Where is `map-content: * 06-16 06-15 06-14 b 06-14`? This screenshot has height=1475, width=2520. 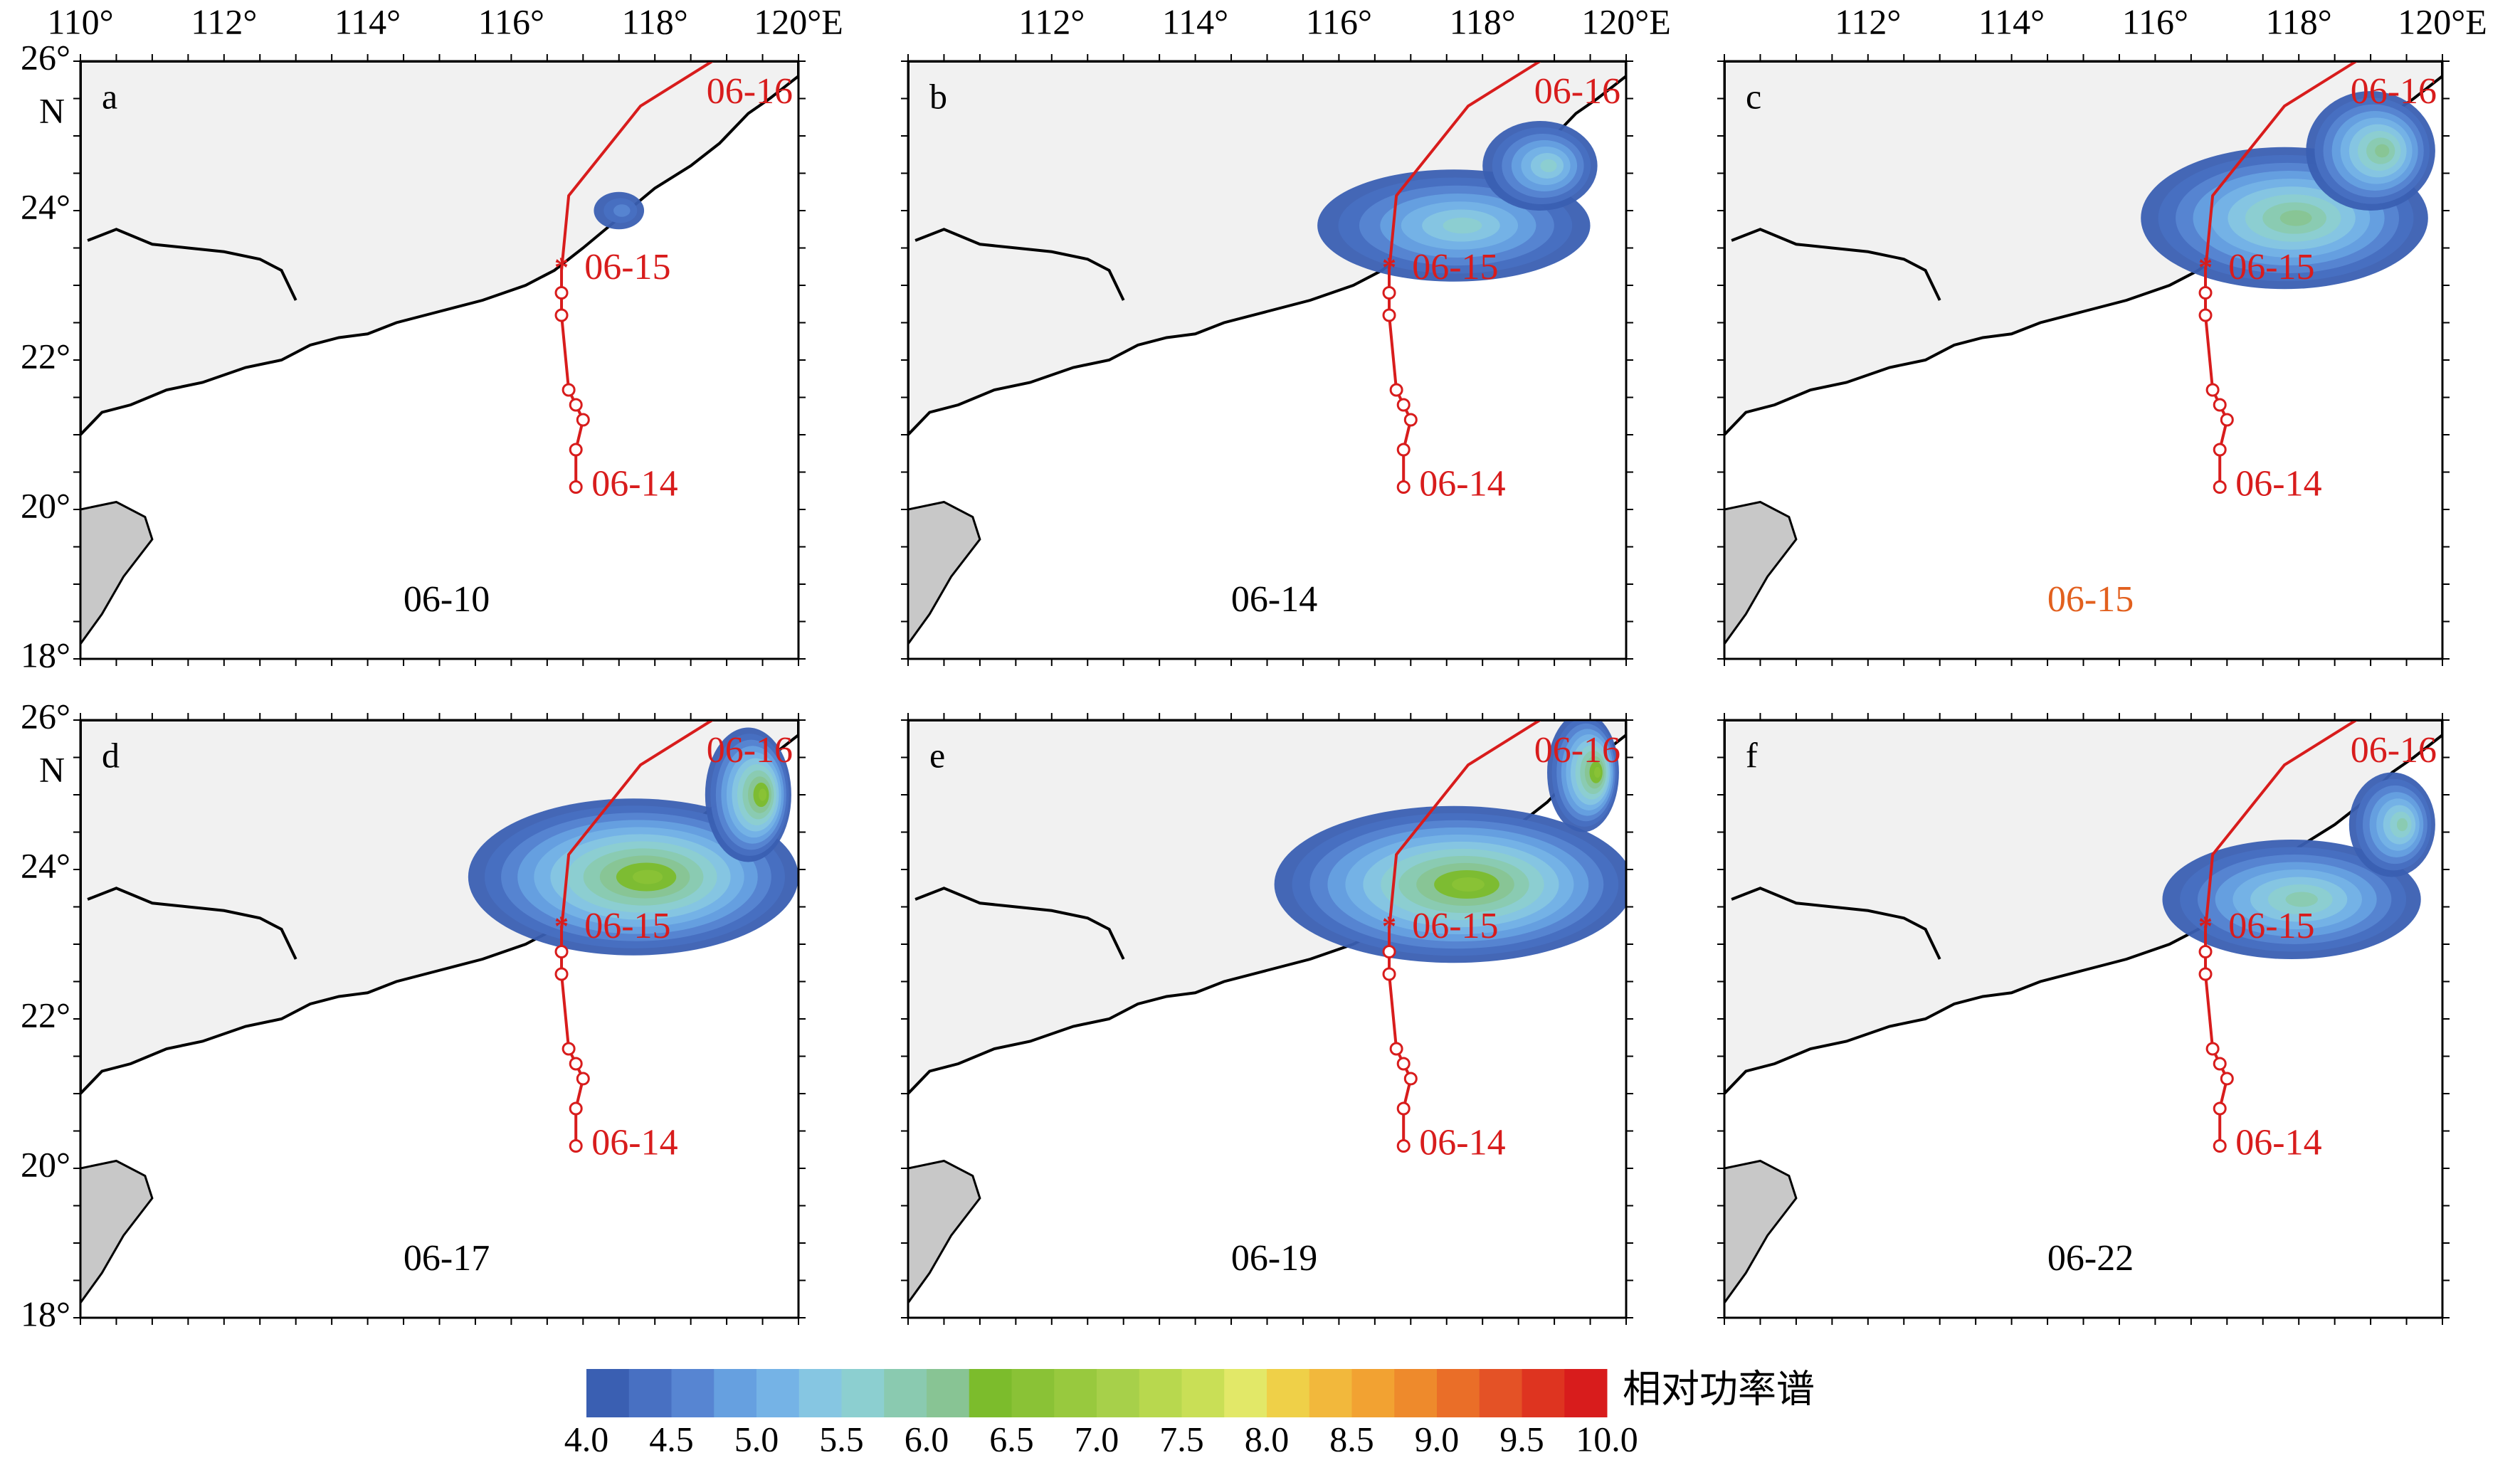
map-content: * 06-16 06-15 06-14 b 06-14 is located at coordinates (1267, 360).